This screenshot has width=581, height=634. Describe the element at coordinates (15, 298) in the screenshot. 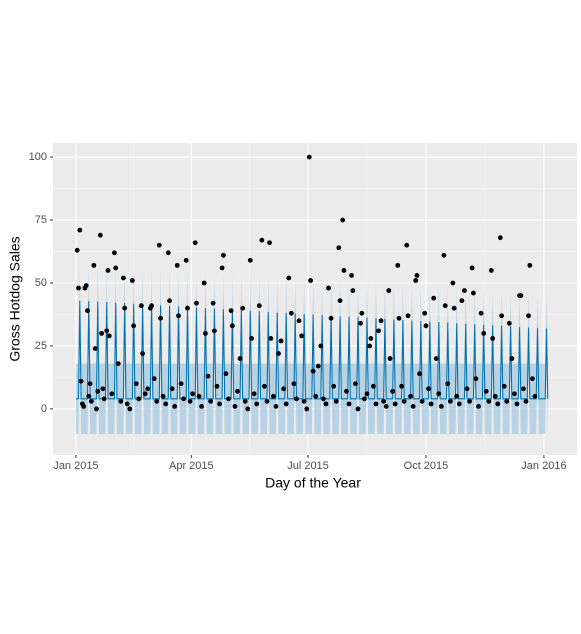

I see `y-axis-title: Gross Hotdog Sales` at that location.